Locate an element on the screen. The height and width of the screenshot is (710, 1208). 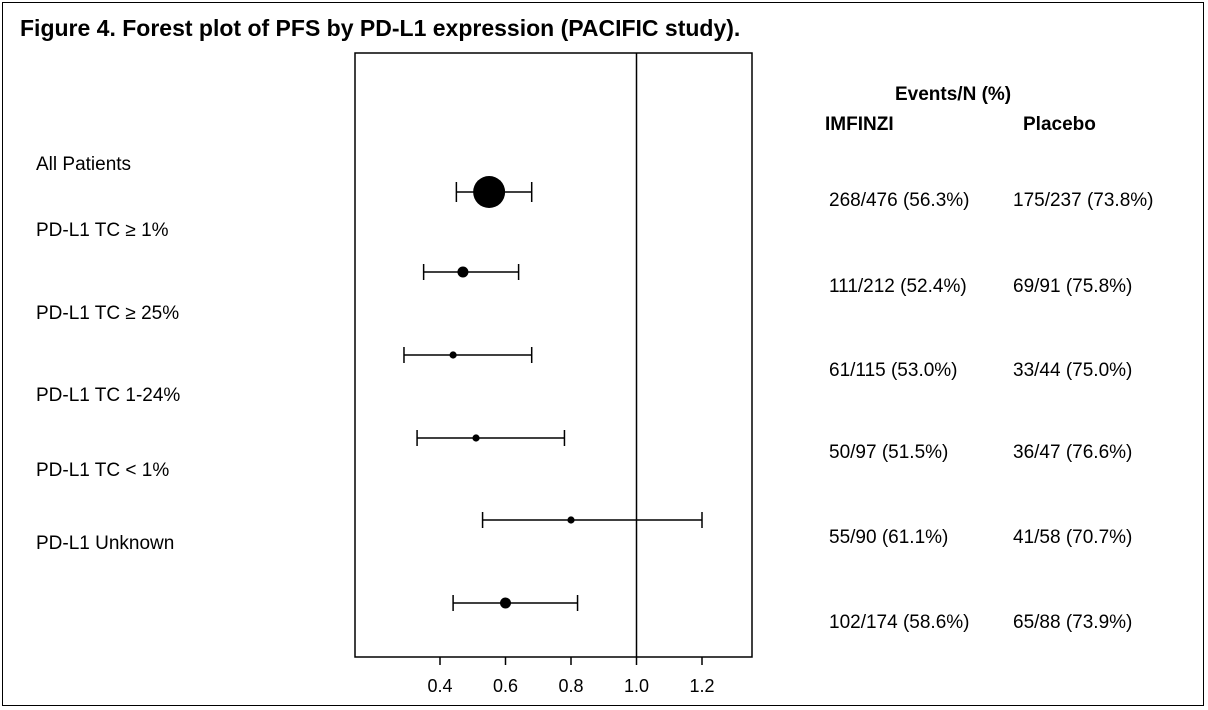
row-label: PD-L1 TC ≥ 25% is located at coordinates (108, 313).